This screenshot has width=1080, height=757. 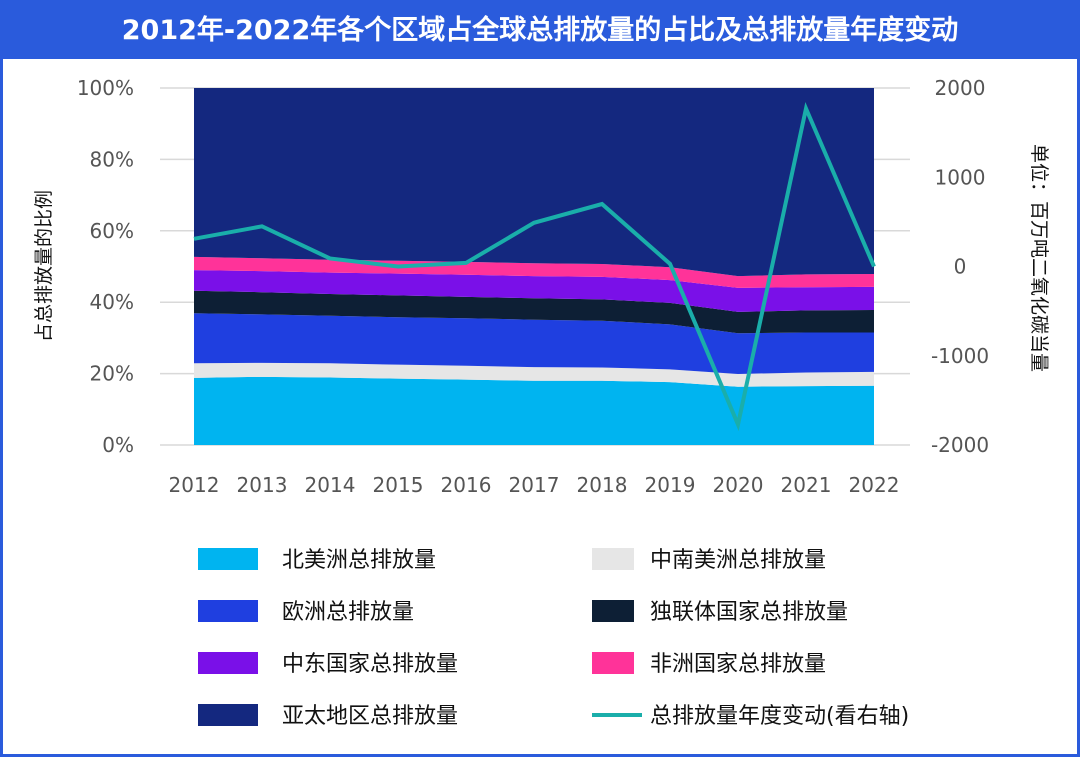 What do you see at coordinates (466, 485) in the screenshot?
I see `x-tick-label: 2016` at bounding box center [466, 485].